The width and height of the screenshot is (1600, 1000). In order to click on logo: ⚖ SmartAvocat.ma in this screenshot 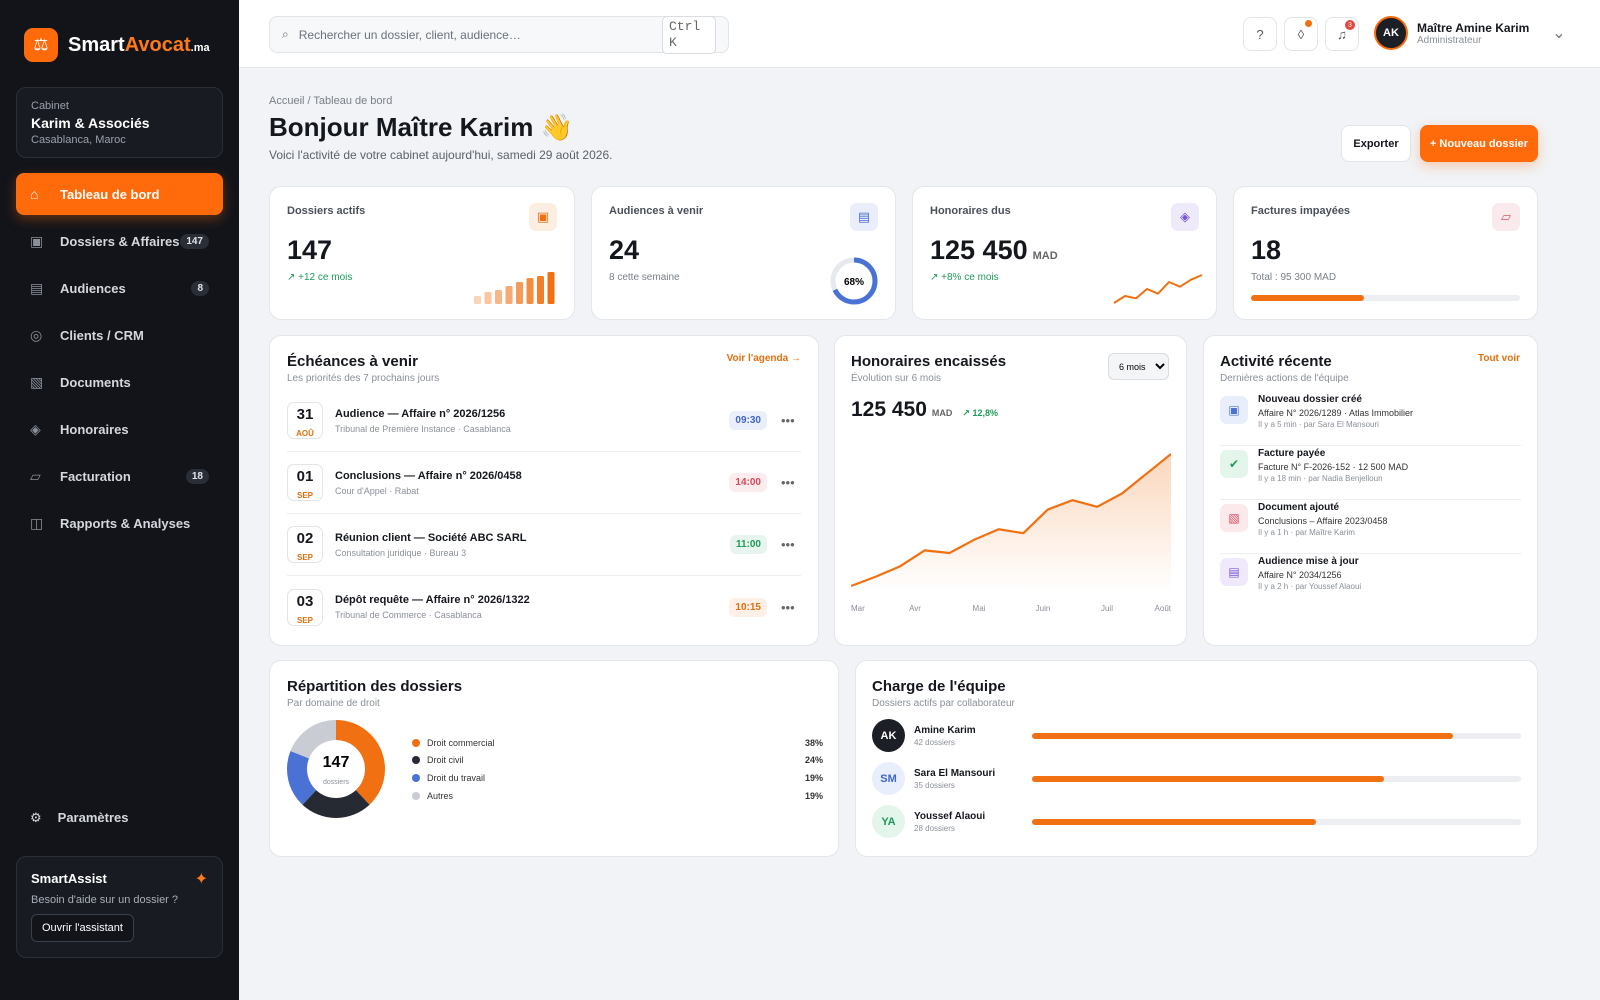, I will do `click(117, 45)`.